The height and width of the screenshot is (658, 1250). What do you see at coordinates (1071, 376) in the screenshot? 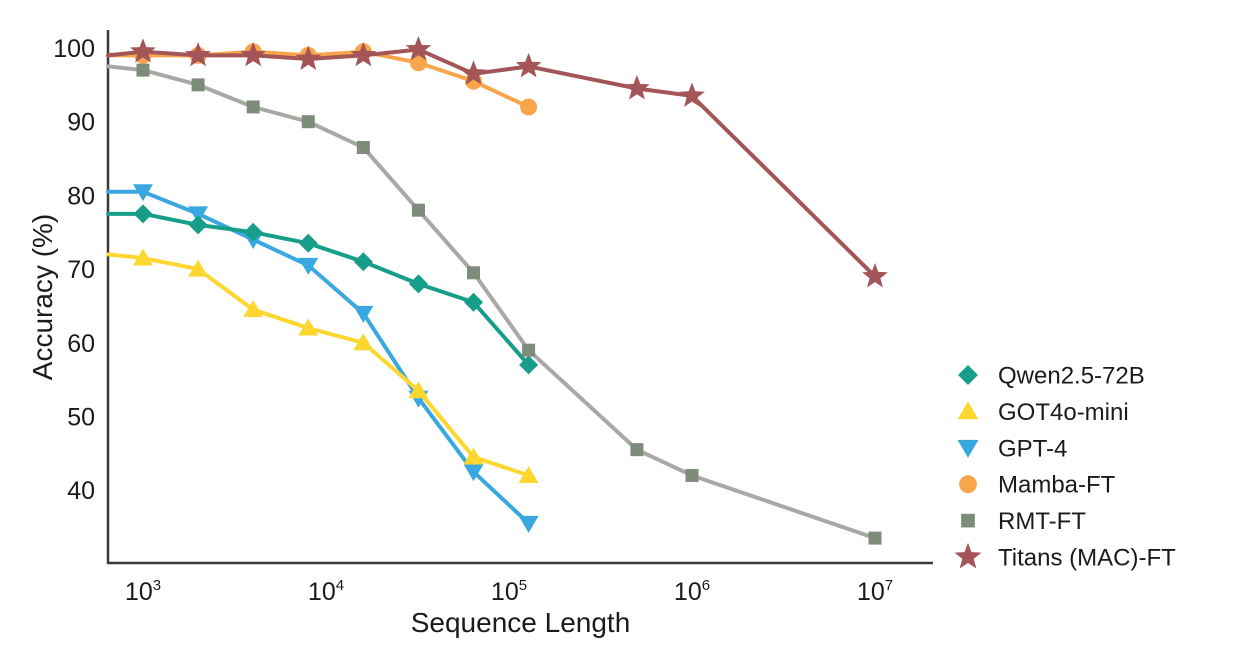
I see `legend-label-qwen25-72b: Qwen2.5-72B` at bounding box center [1071, 376].